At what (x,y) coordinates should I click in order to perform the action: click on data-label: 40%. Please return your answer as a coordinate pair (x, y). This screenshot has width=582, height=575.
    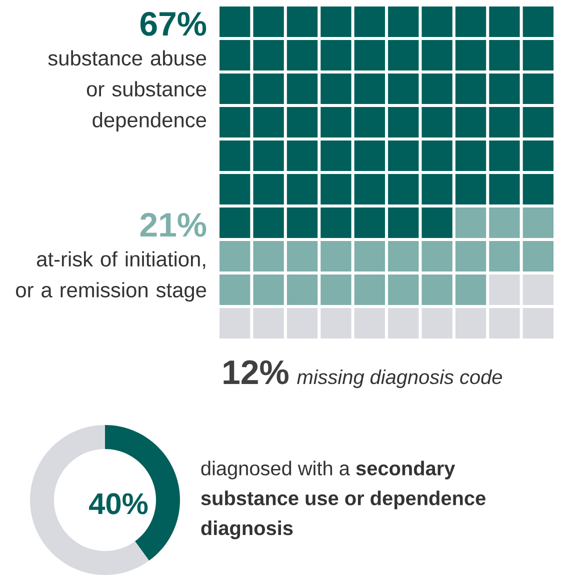
    Looking at the image, I should click on (118, 503).